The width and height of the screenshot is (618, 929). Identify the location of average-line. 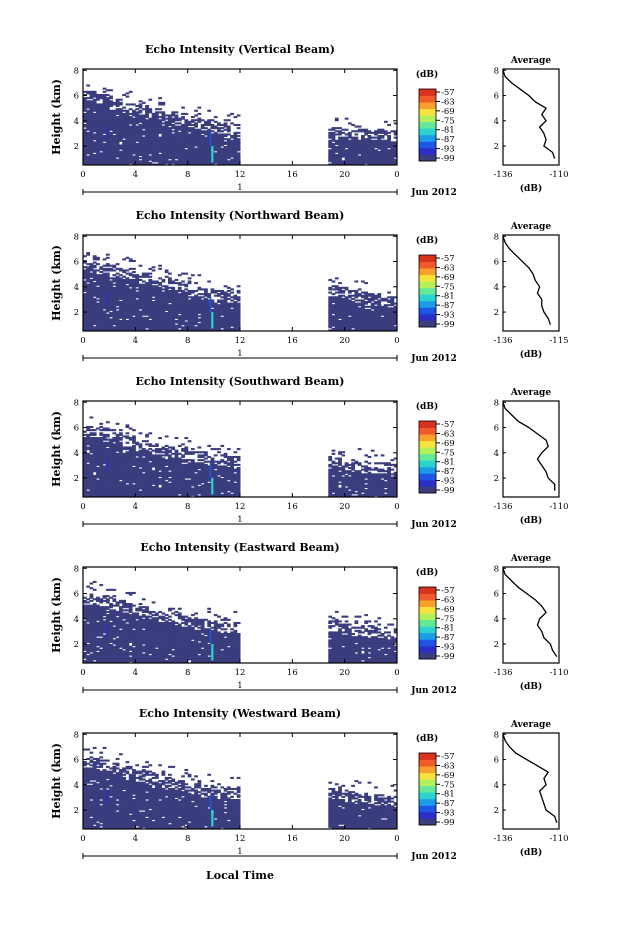
(529, 114).